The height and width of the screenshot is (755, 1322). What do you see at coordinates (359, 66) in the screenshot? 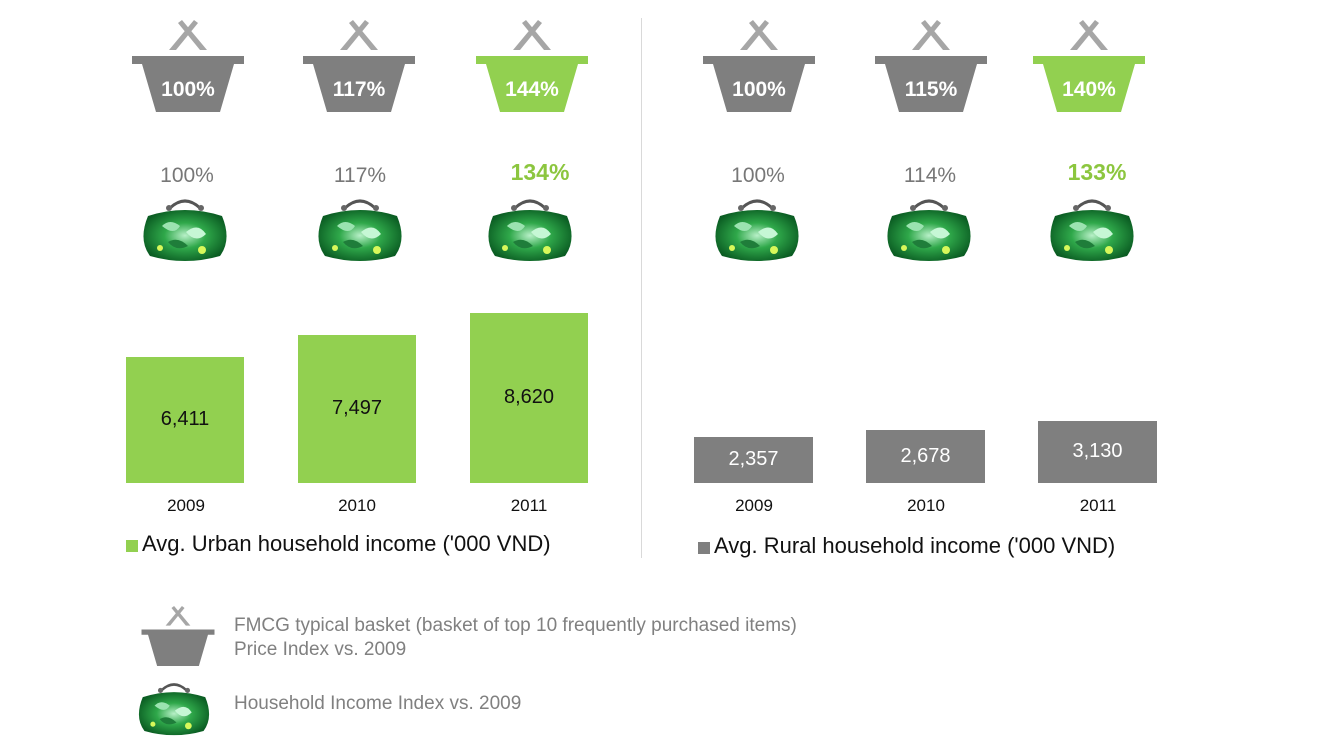
I see `shopping-basket-icon: 117%` at bounding box center [359, 66].